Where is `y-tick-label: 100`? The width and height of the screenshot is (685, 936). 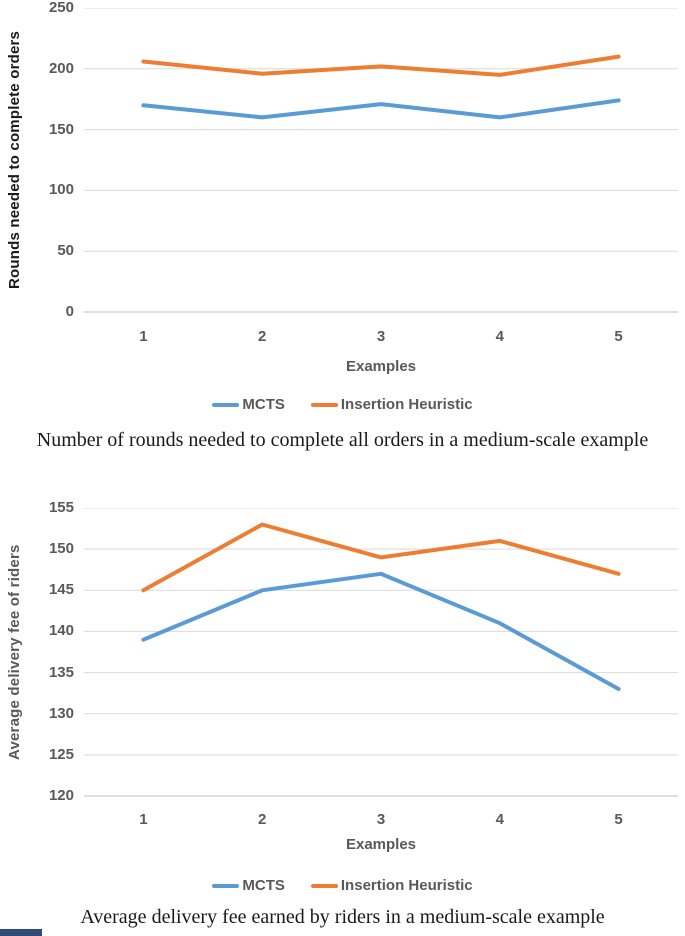 y-tick-label: 100 is located at coordinates (61, 190).